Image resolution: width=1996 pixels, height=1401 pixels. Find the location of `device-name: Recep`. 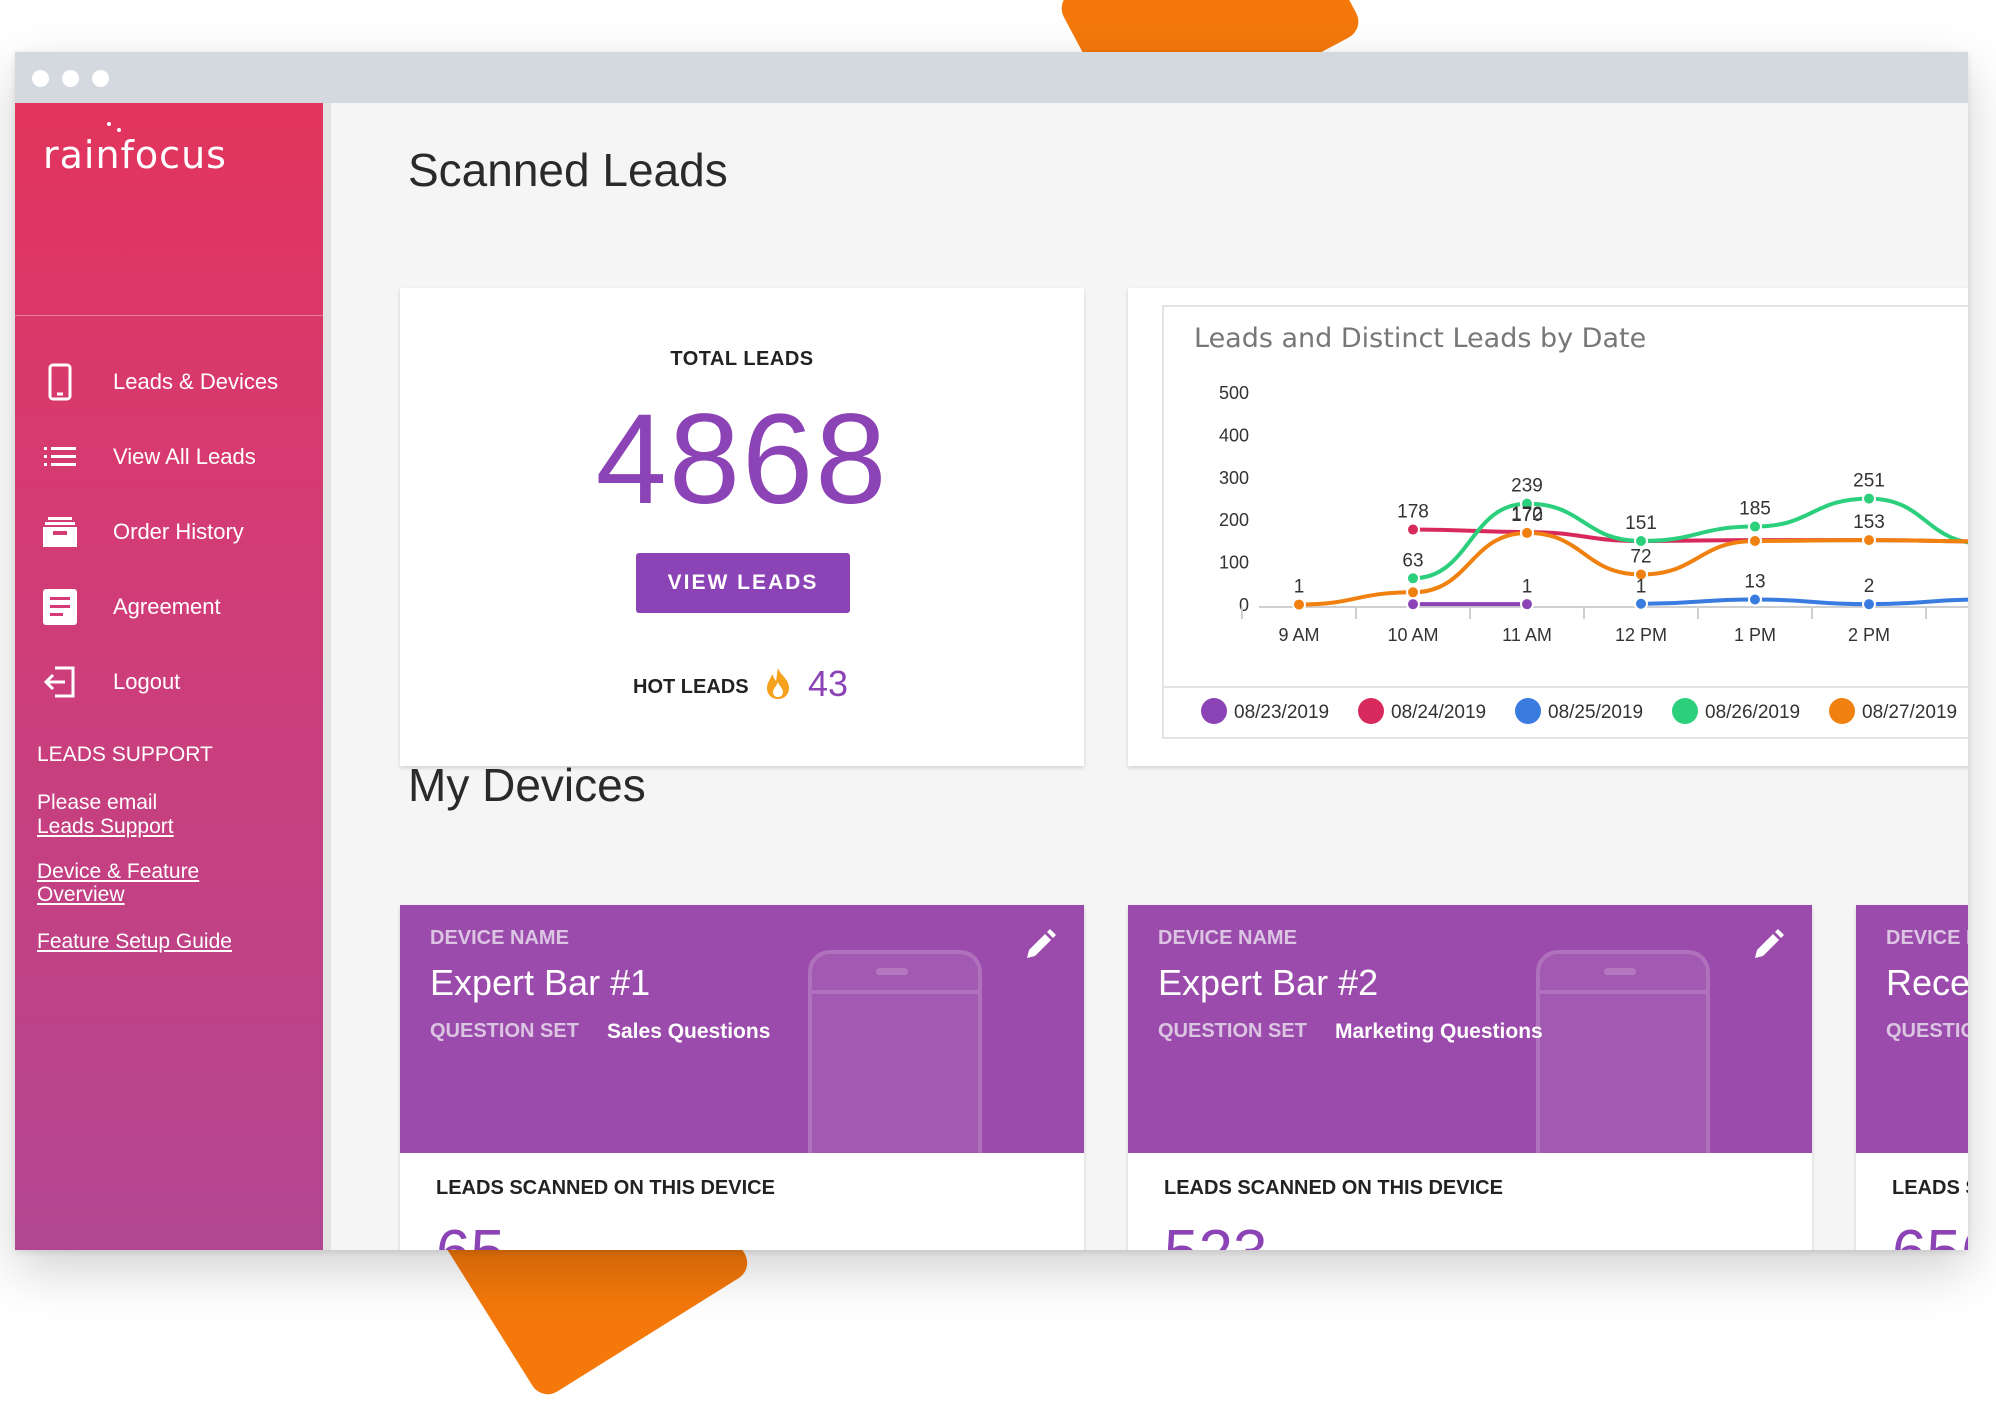

device-name: Recep is located at coordinates (1927, 982).